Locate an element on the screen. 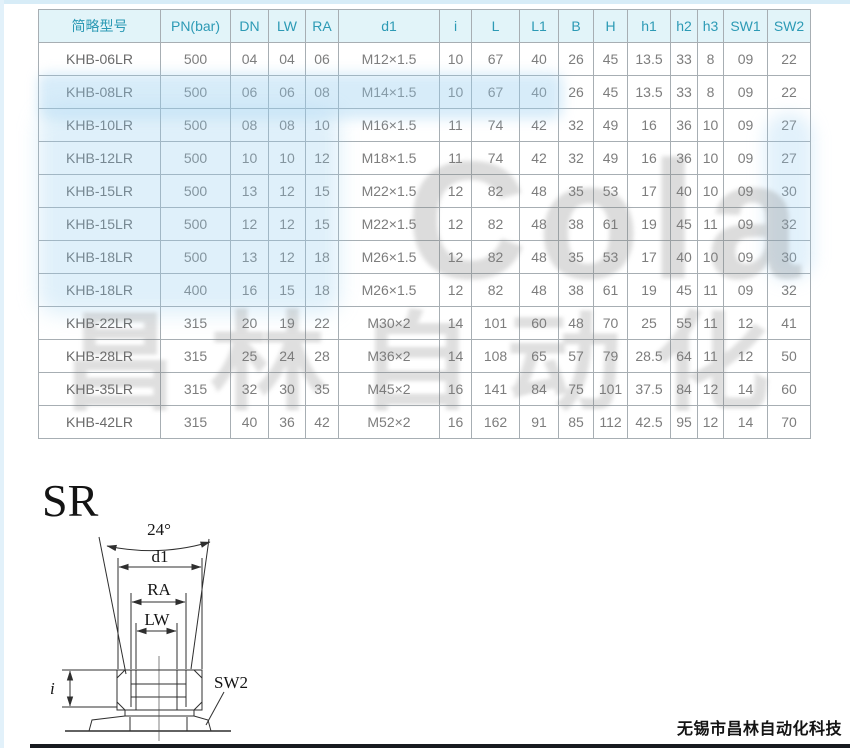 The image size is (850, 748). value-cell: M52×2 is located at coordinates (389, 422).